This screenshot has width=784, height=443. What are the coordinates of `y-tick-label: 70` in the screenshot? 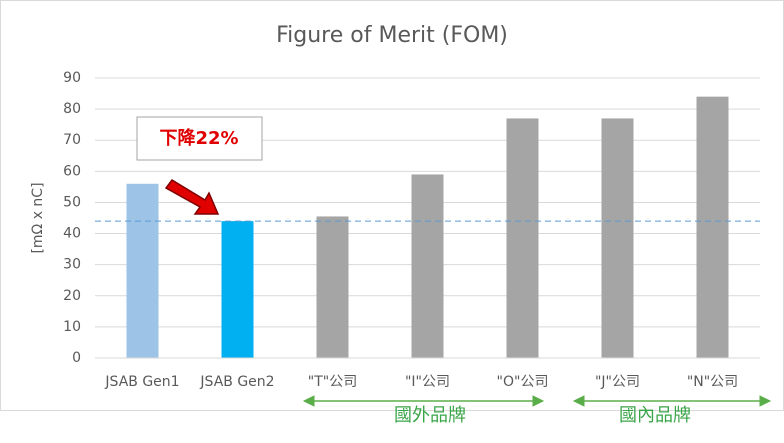 It's located at (72, 140).